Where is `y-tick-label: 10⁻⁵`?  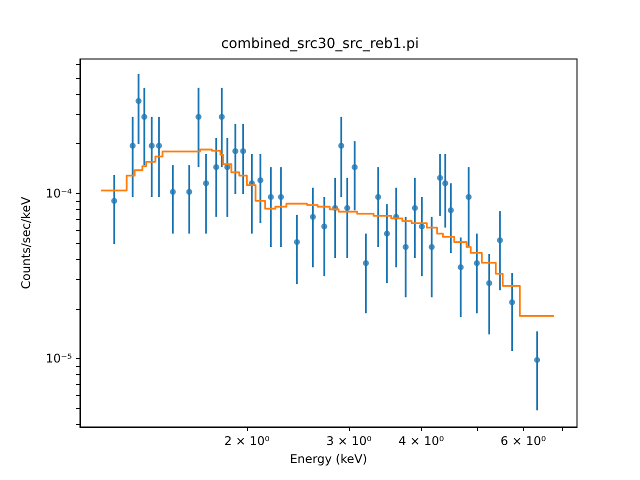
y-tick-label: 10⁻⁵ is located at coordinates (59, 359).